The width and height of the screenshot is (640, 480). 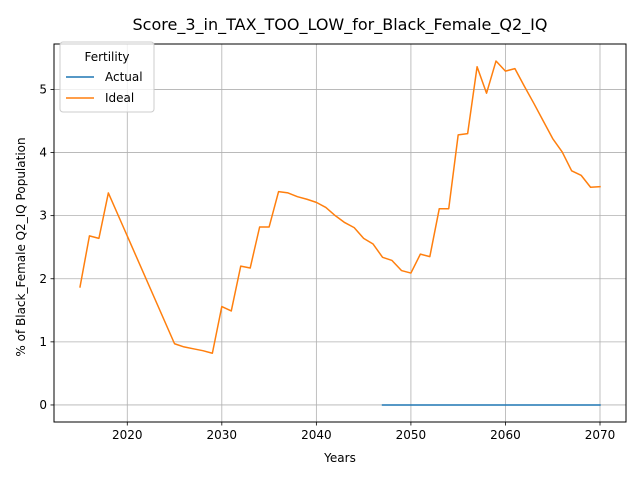 I want to click on x-axis-label: Years, so click(x=339, y=458).